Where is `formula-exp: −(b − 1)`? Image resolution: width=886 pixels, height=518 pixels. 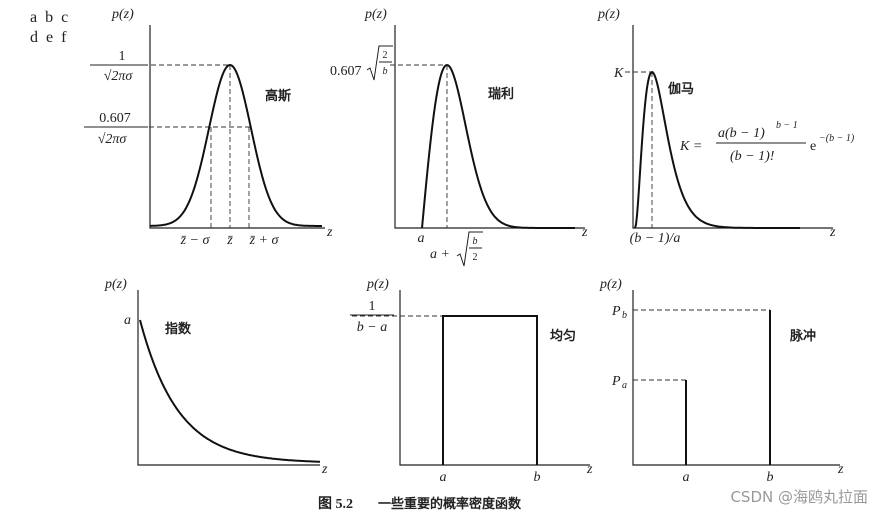 formula-exp: −(b − 1) is located at coordinates (837, 138).